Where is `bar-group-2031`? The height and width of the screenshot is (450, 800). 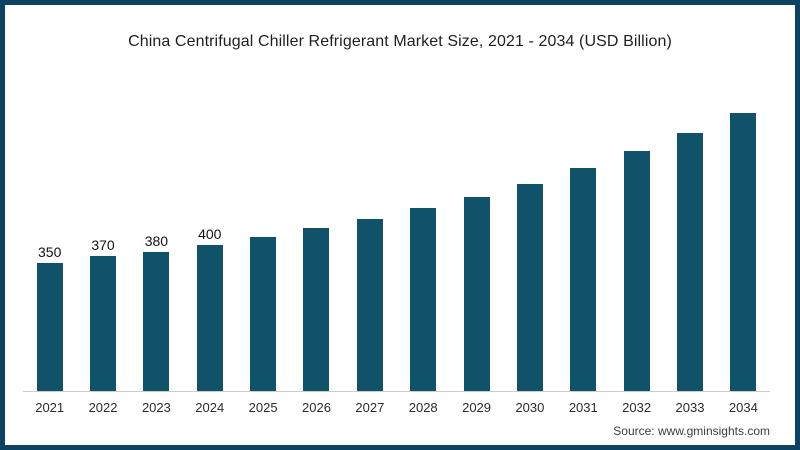 bar-group-2031 is located at coordinates (583, 244).